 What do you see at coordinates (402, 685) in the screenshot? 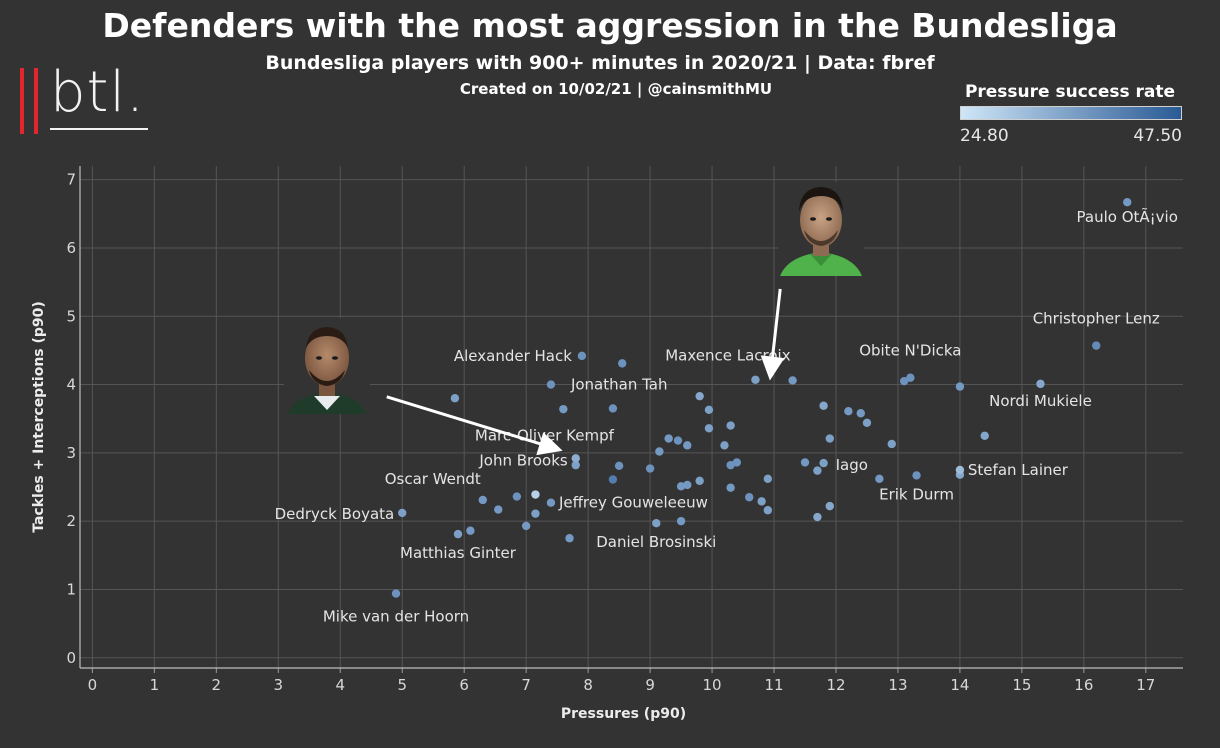
I see `x-tick-label: 5` at bounding box center [402, 685].